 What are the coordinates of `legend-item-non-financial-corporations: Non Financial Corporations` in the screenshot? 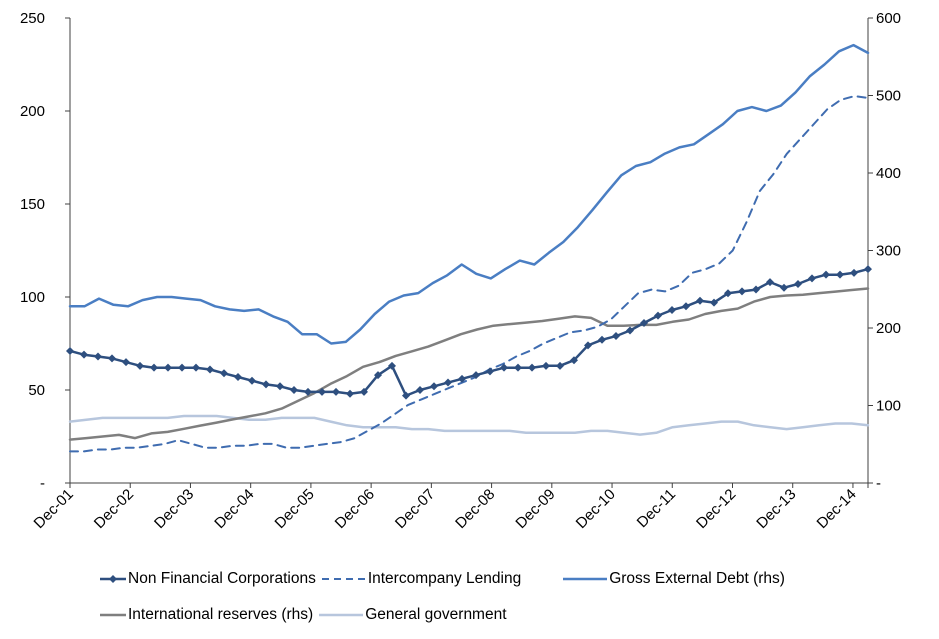 It's located at (208, 579).